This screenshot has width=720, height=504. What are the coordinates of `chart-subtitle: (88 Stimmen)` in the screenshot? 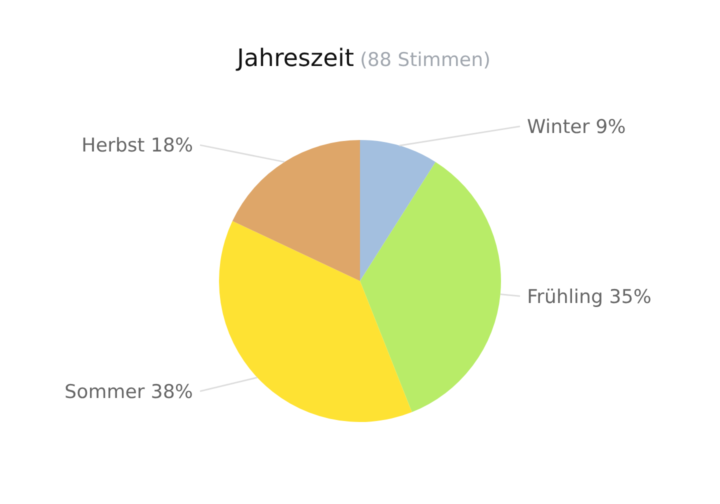 It's located at (425, 60).